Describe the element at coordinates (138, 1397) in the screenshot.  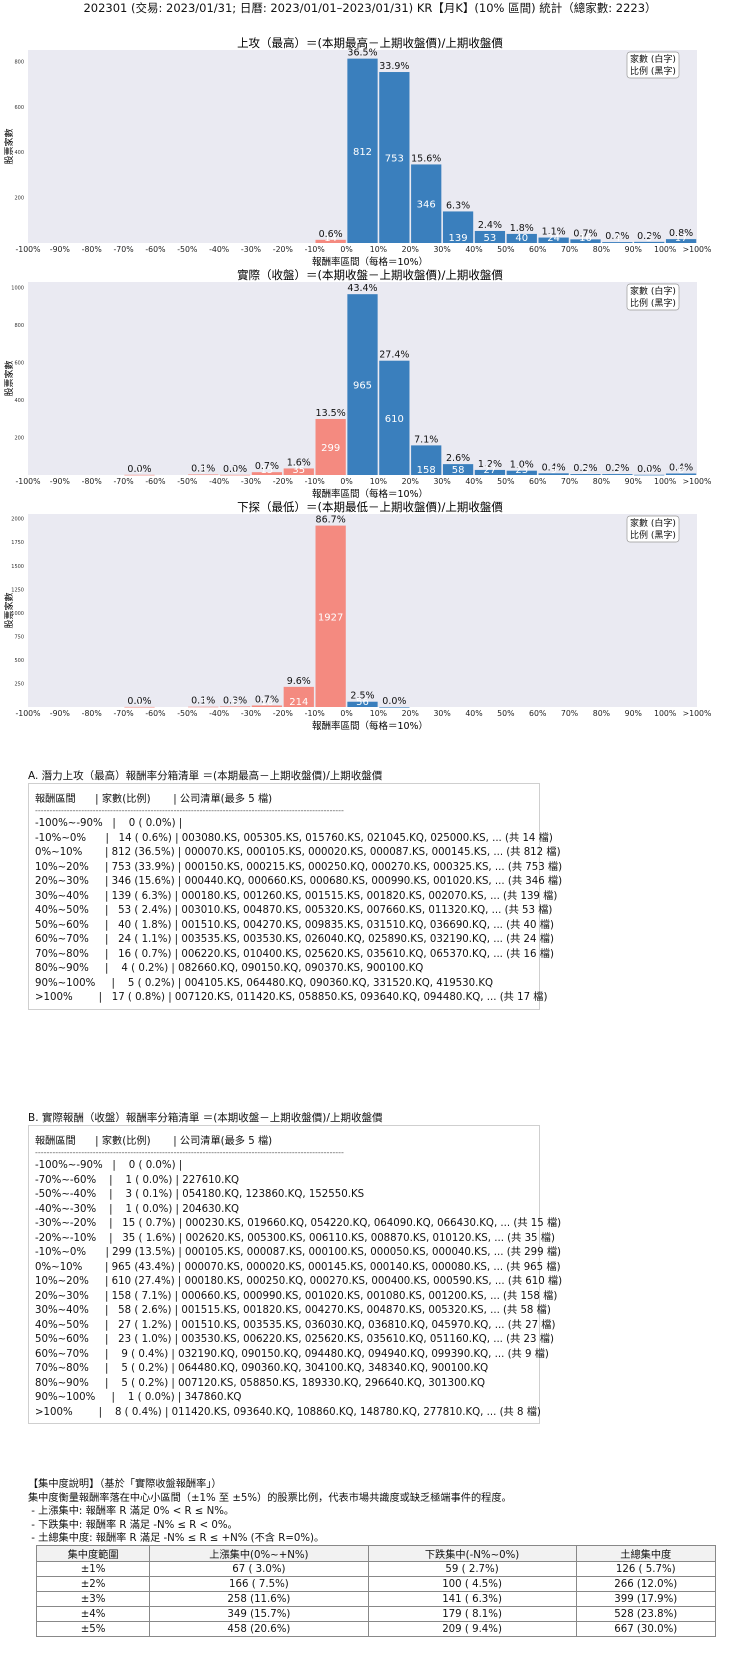
I see `section-b-row: 90%~100% | 1 ( 0.0%) | 347860.KQ` at that location.